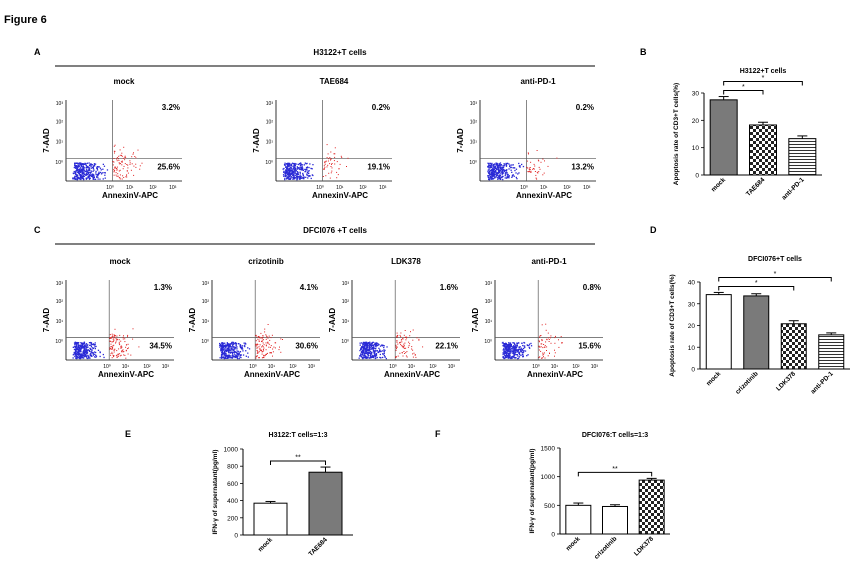 The width and height of the screenshot is (865, 570). What do you see at coordinates (746, 382) in the screenshot?
I see `bar-category-label: crizotinib` at bounding box center [746, 382].